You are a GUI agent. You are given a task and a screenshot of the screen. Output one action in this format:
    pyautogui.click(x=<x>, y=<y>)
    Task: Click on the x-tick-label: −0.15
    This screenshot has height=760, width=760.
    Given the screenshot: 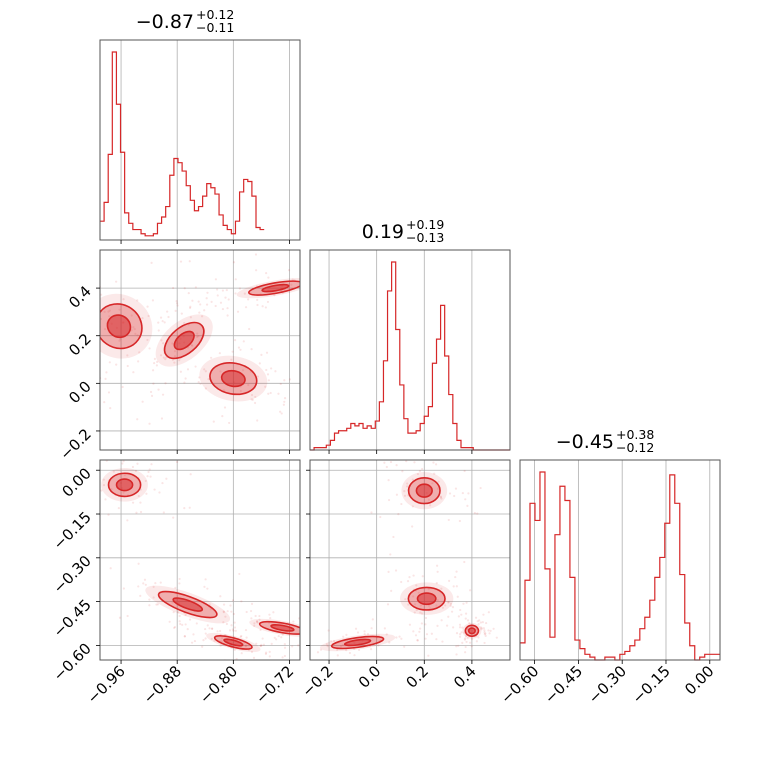 What is the action you would take?
    pyautogui.click(x=651, y=684)
    